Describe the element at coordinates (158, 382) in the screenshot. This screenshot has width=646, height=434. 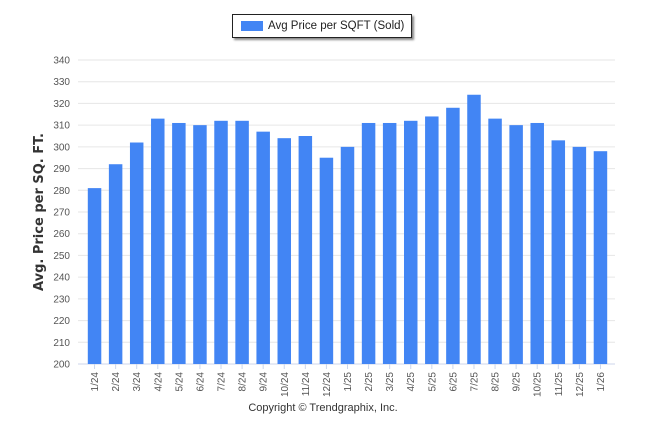
I see `x-tick-label: 4/24` at that location.